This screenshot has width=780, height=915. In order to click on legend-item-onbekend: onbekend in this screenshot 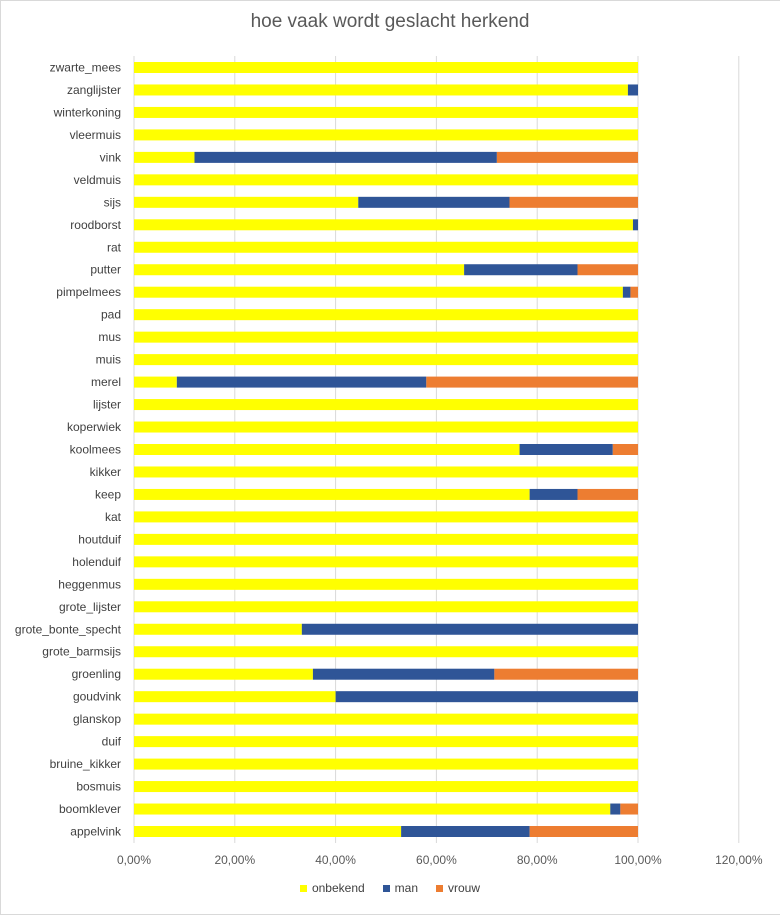, I will do `click(332, 888)`.